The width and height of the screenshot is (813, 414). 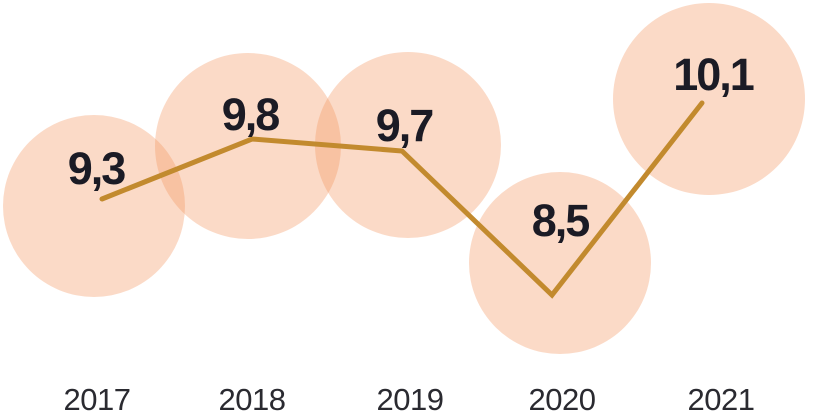 What do you see at coordinates (561, 220) in the screenshot?
I see `value-label-2020: 8,5` at bounding box center [561, 220].